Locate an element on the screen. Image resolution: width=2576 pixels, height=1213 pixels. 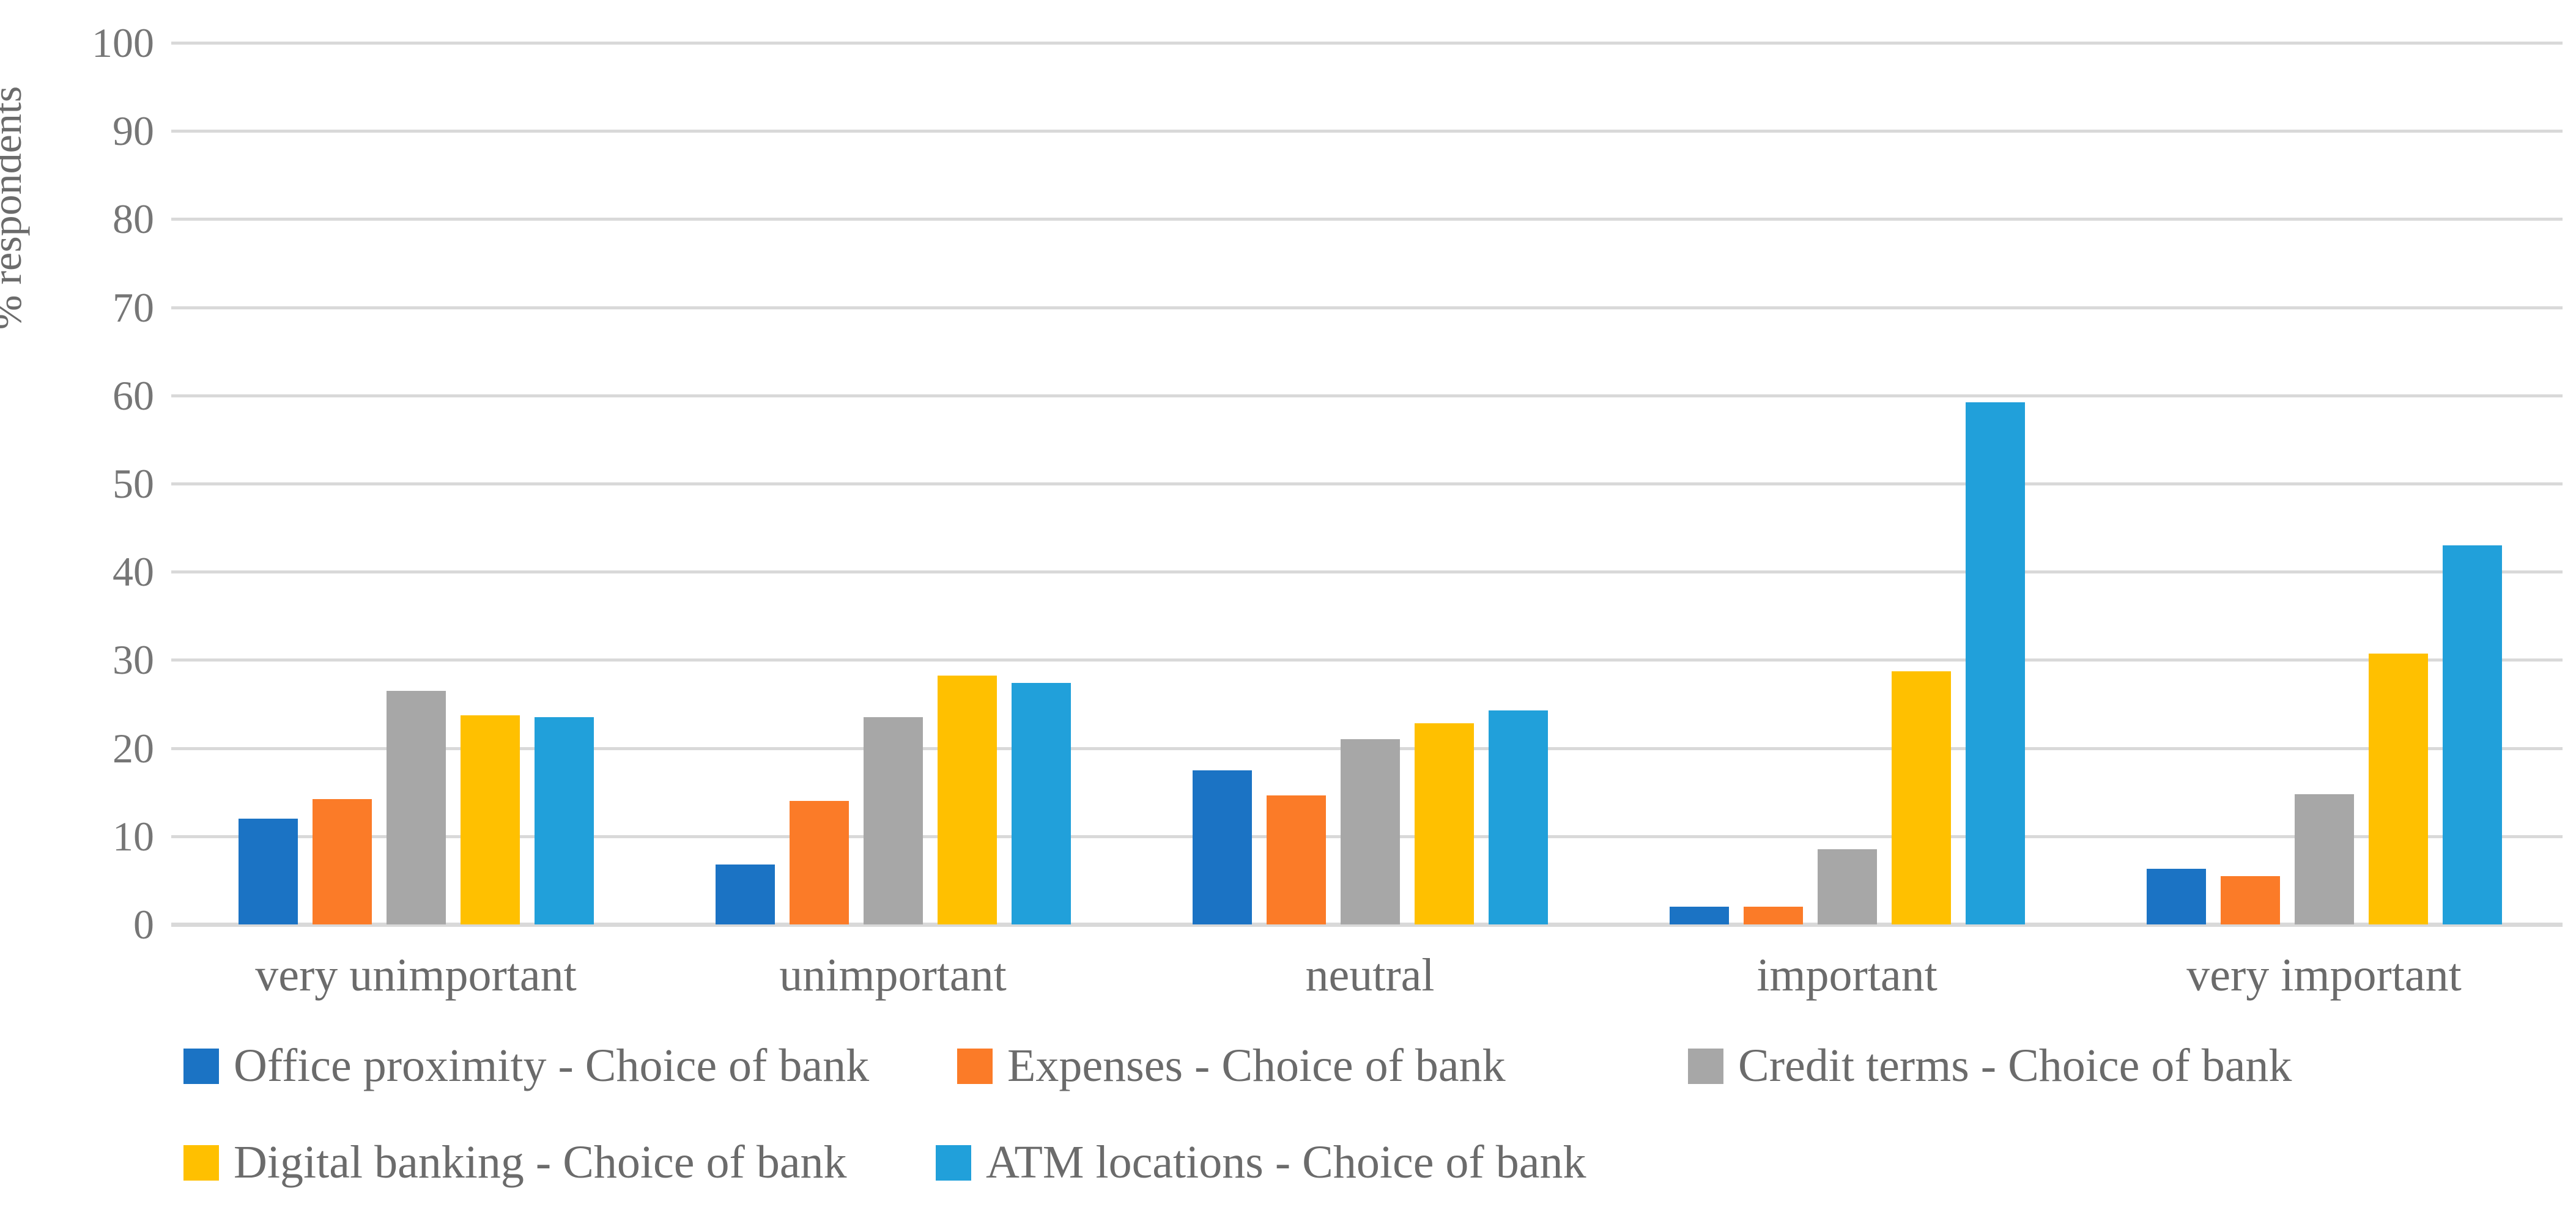
x-category-label: very important is located at coordinates (2324, 975).